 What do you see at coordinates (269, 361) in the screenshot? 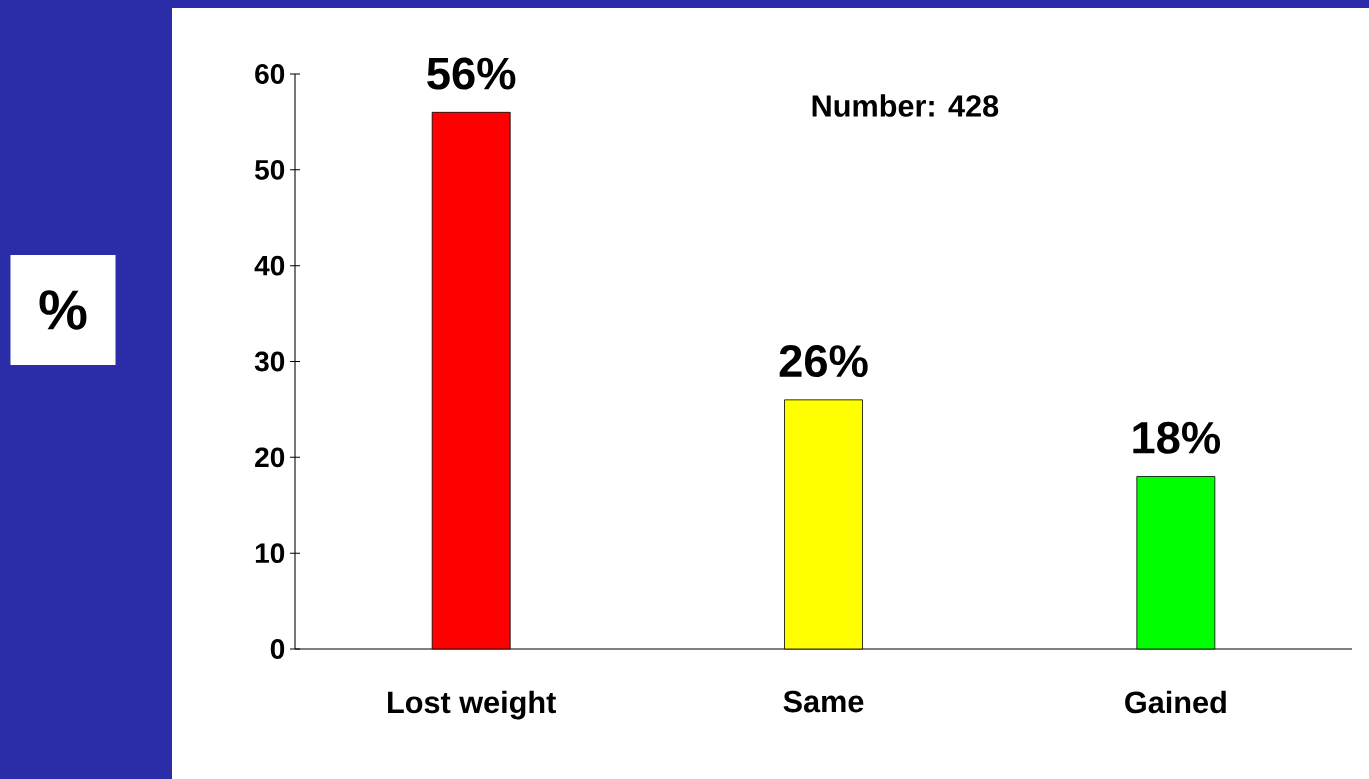
I see `y-tick-label: 30` at bounding box center [269, 361].